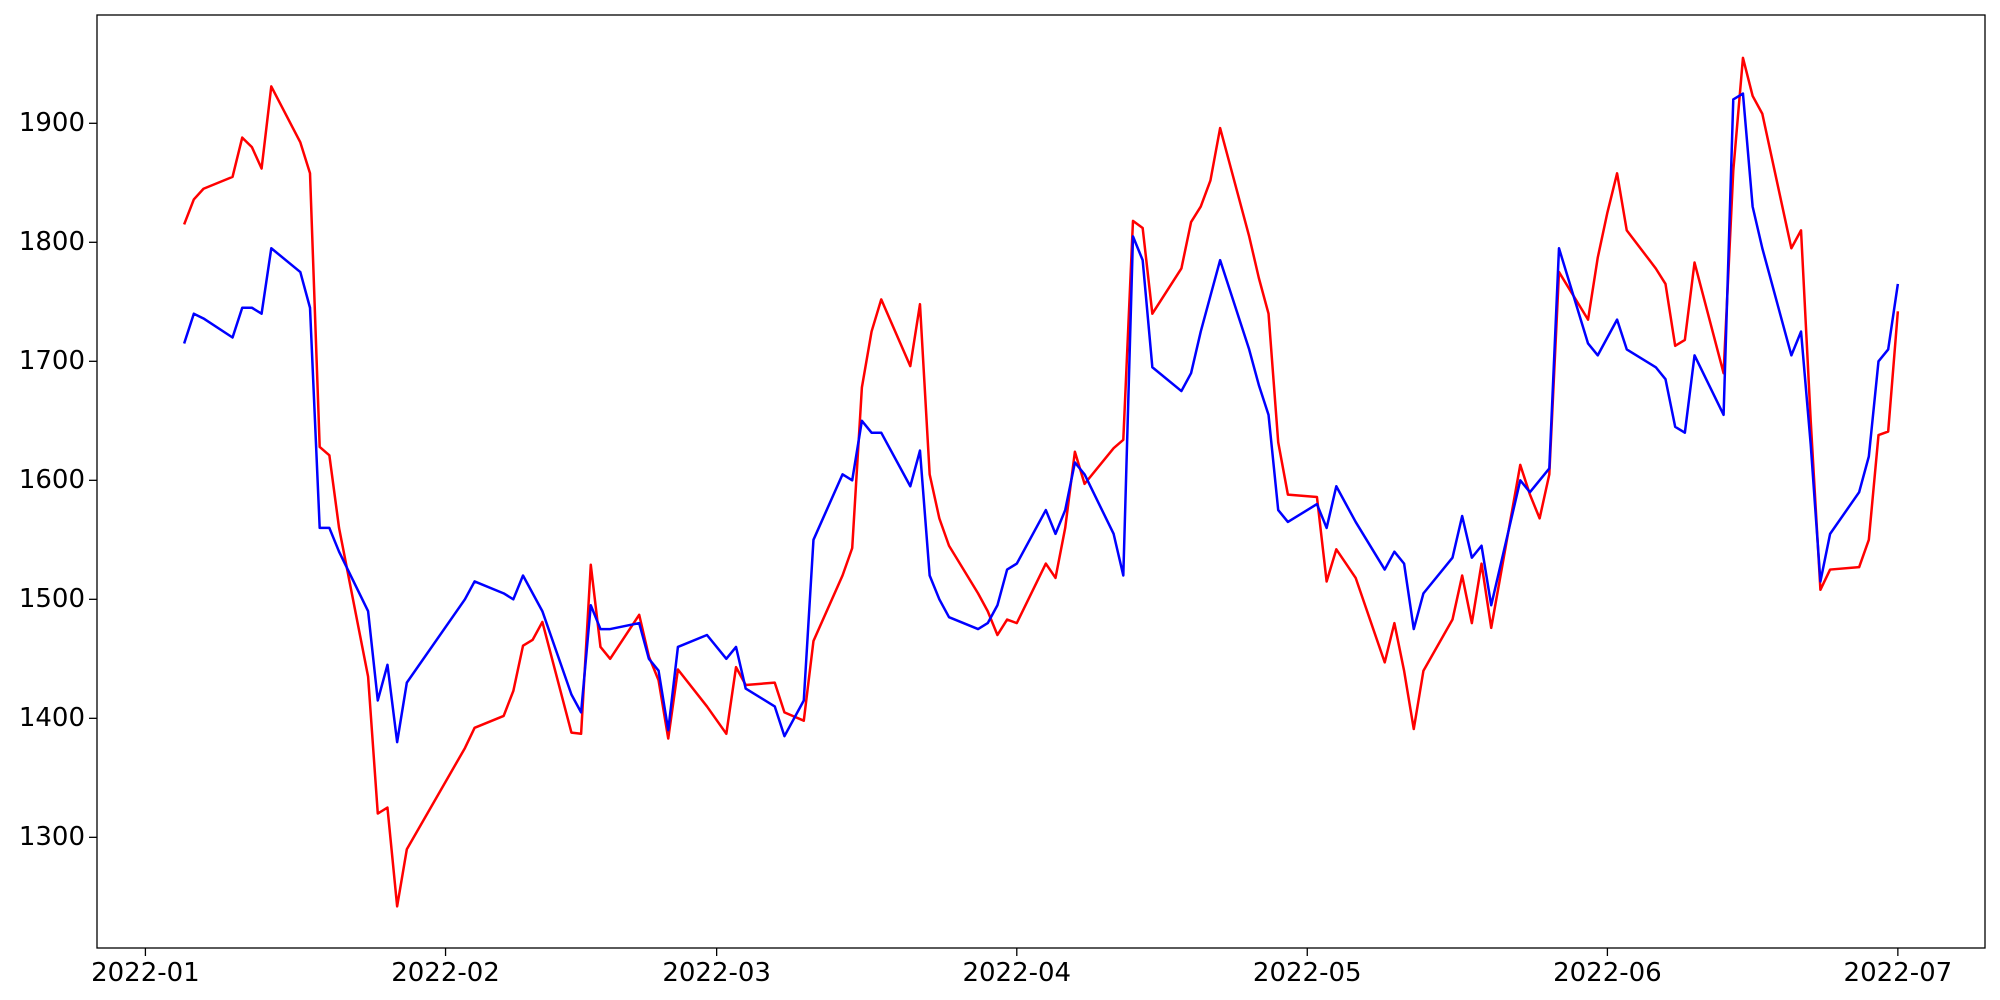 The width and height of the screenshot is (2000, 1000). Describe the element at coordinates (52, 480) in the screenshot. I see `y-tick-label: 1600` at that location.